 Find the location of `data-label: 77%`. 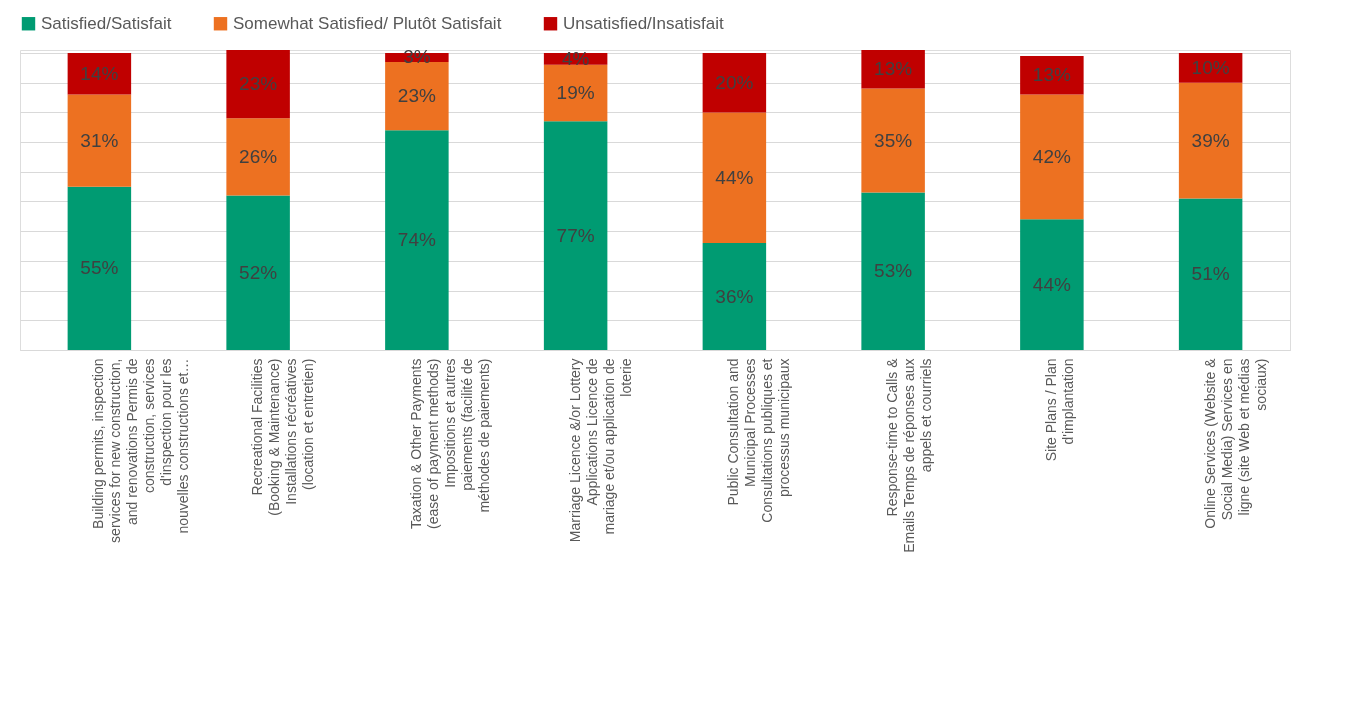

data-label: 77% is located at coordinates (575, 235).